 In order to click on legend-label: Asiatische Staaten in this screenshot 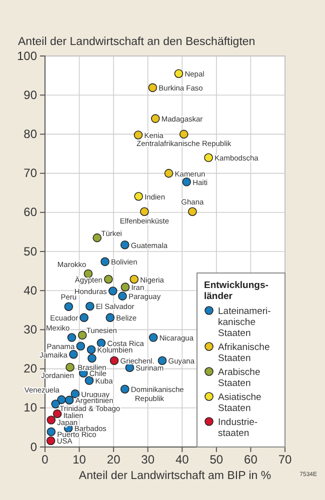, I will do `click(240, 403)`.